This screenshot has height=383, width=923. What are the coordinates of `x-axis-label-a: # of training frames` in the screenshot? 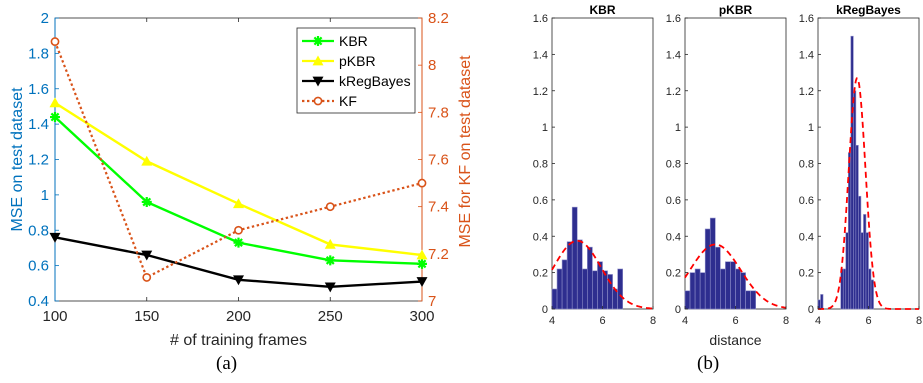 It's located at (238, 340).